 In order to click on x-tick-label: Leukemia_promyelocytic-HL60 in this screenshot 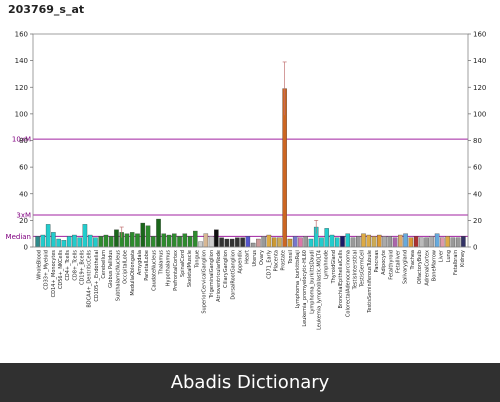, I will do `click(305, 288)`.